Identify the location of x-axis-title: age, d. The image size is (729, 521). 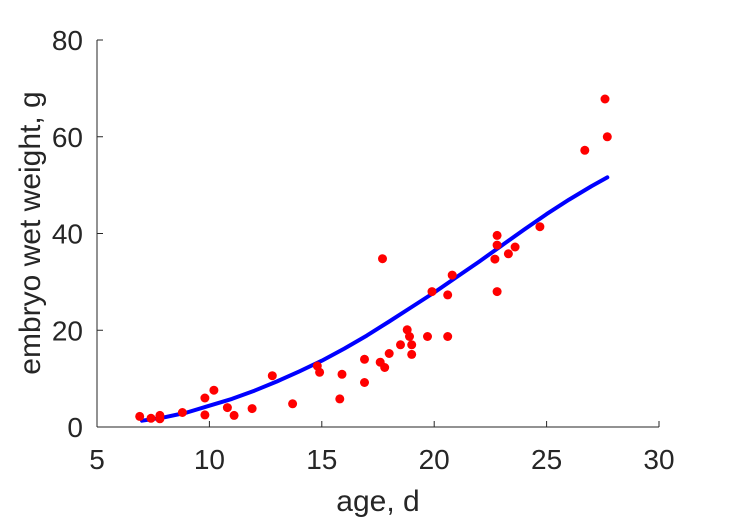
(377, 501).